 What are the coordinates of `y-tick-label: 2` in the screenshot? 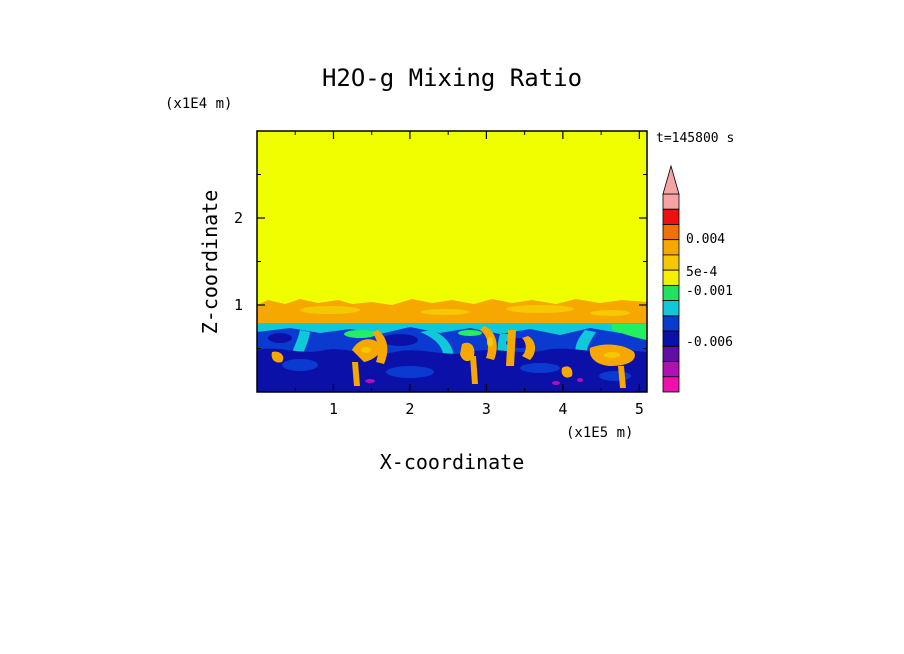 It's located at (238, 218).